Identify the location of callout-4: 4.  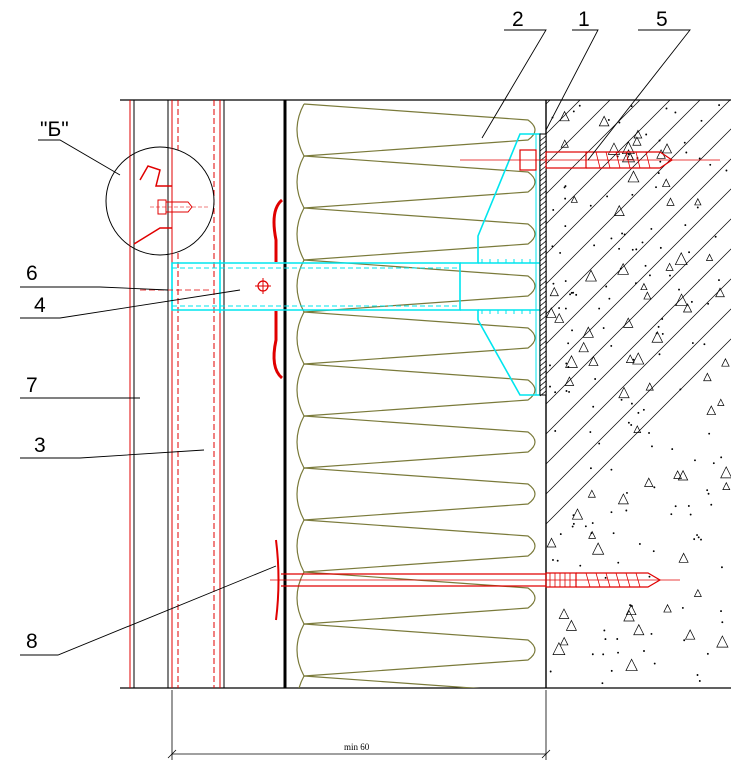
(40, 305).